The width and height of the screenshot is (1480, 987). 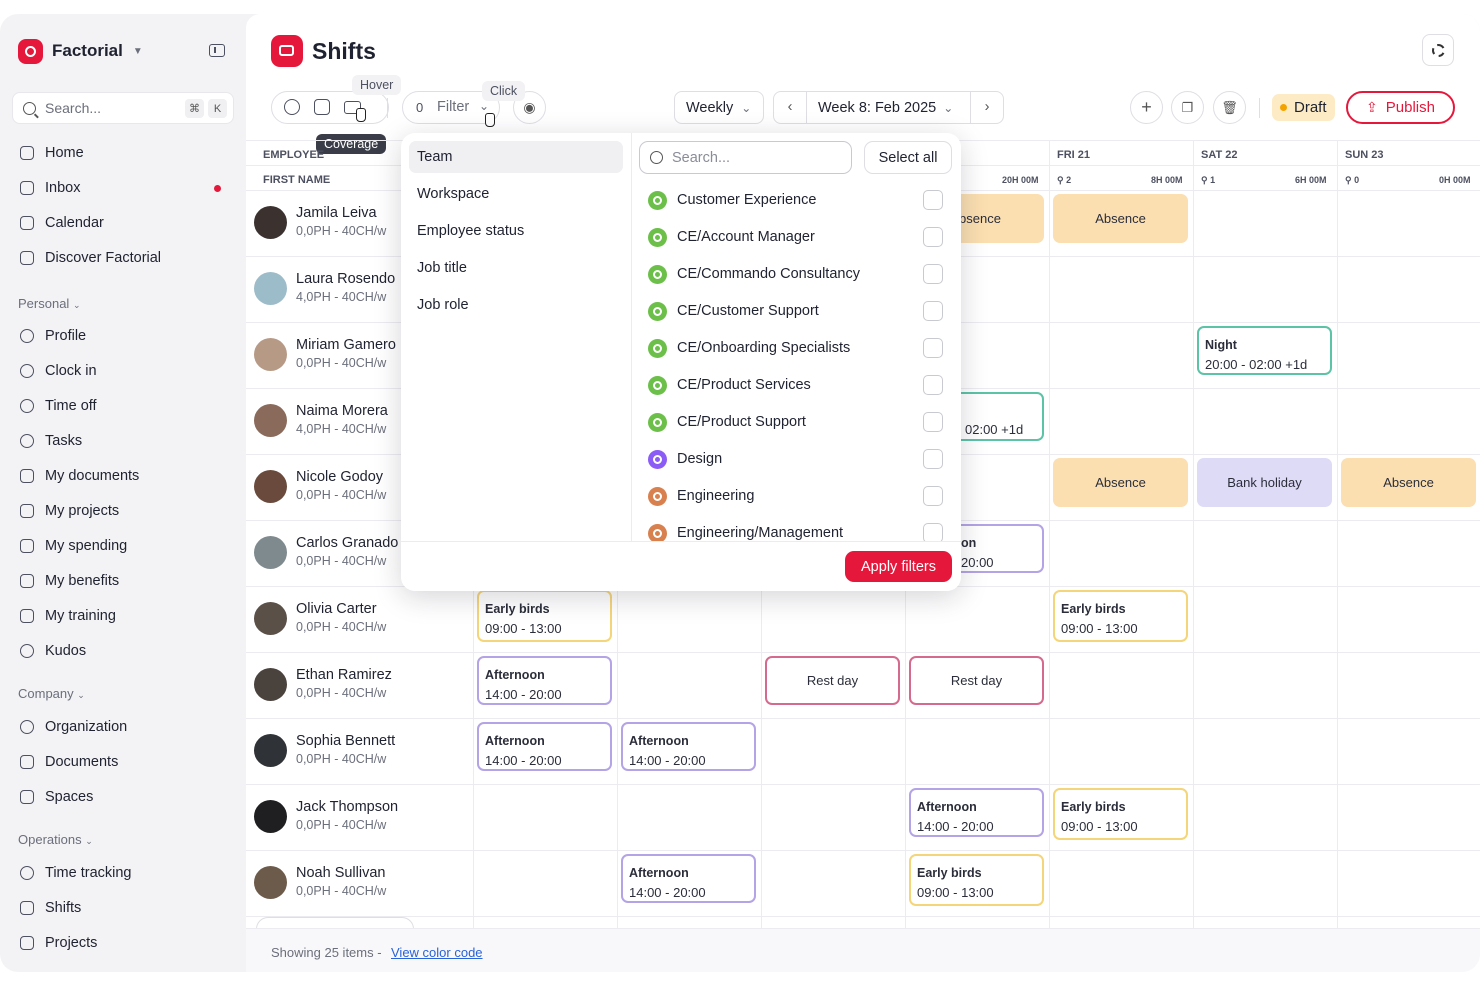 What do you see at coordinates (1099, 628) in the screenshot?
I see `shift-hours: 09:00 - 13:00` at bounding box center [1099, 628].